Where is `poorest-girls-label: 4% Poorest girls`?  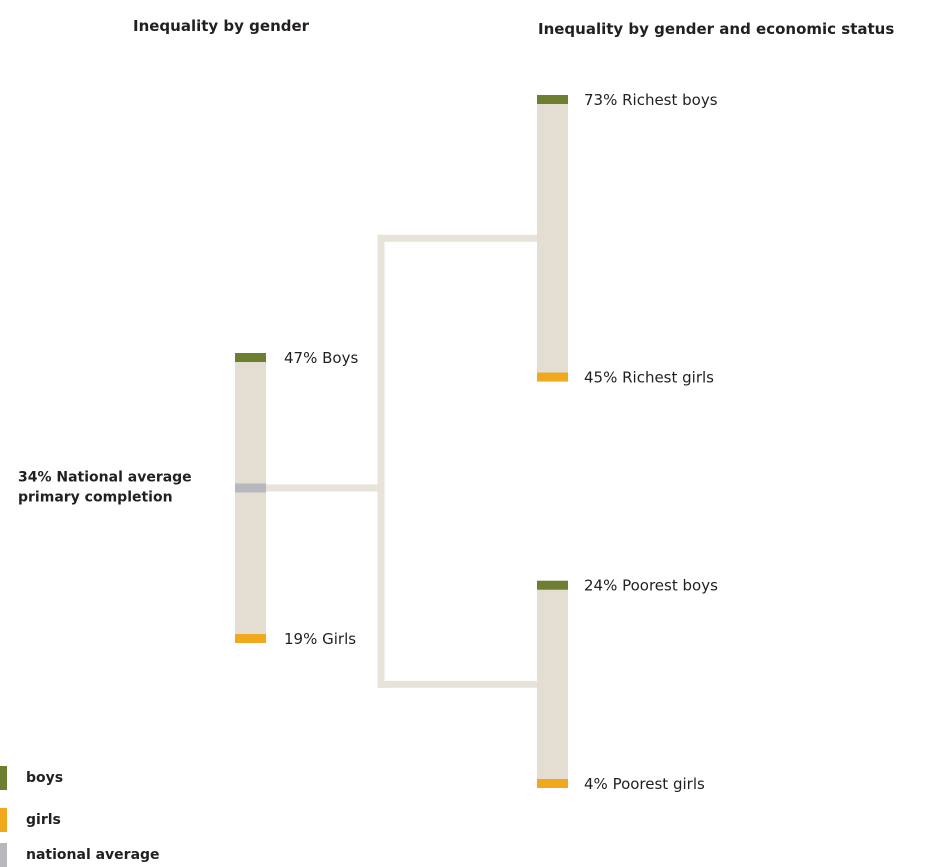
poorest-girls-label: 4% Poorest girls is located at coordinates (644, 784).